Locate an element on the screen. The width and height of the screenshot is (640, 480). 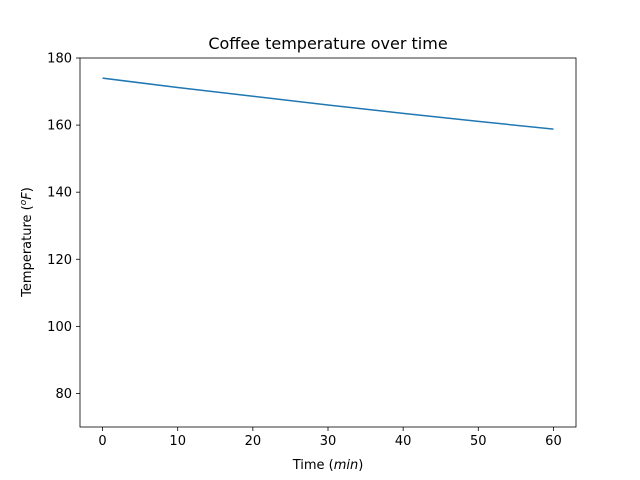
x-tick-label: 50 is located at coordinates (478, 441).